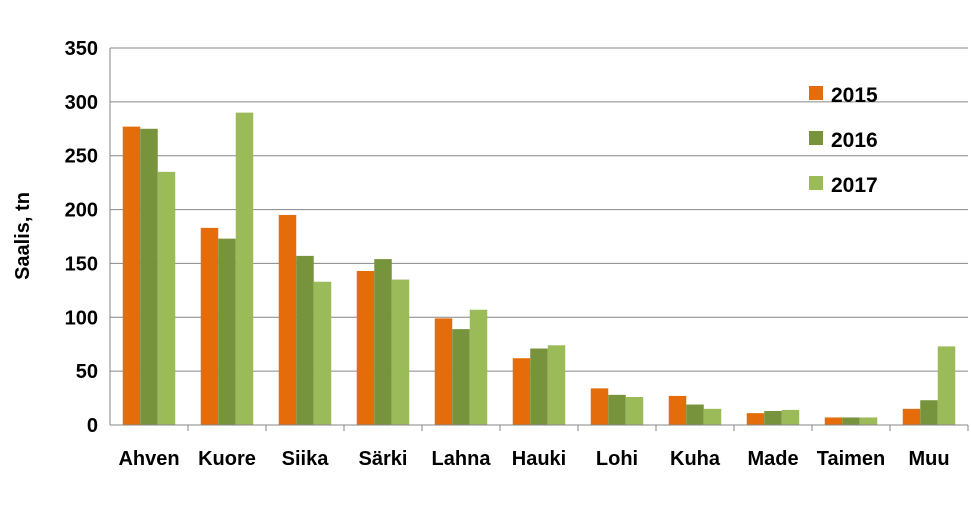  I want to click on y-tick-label: 0, so click(92, 426).